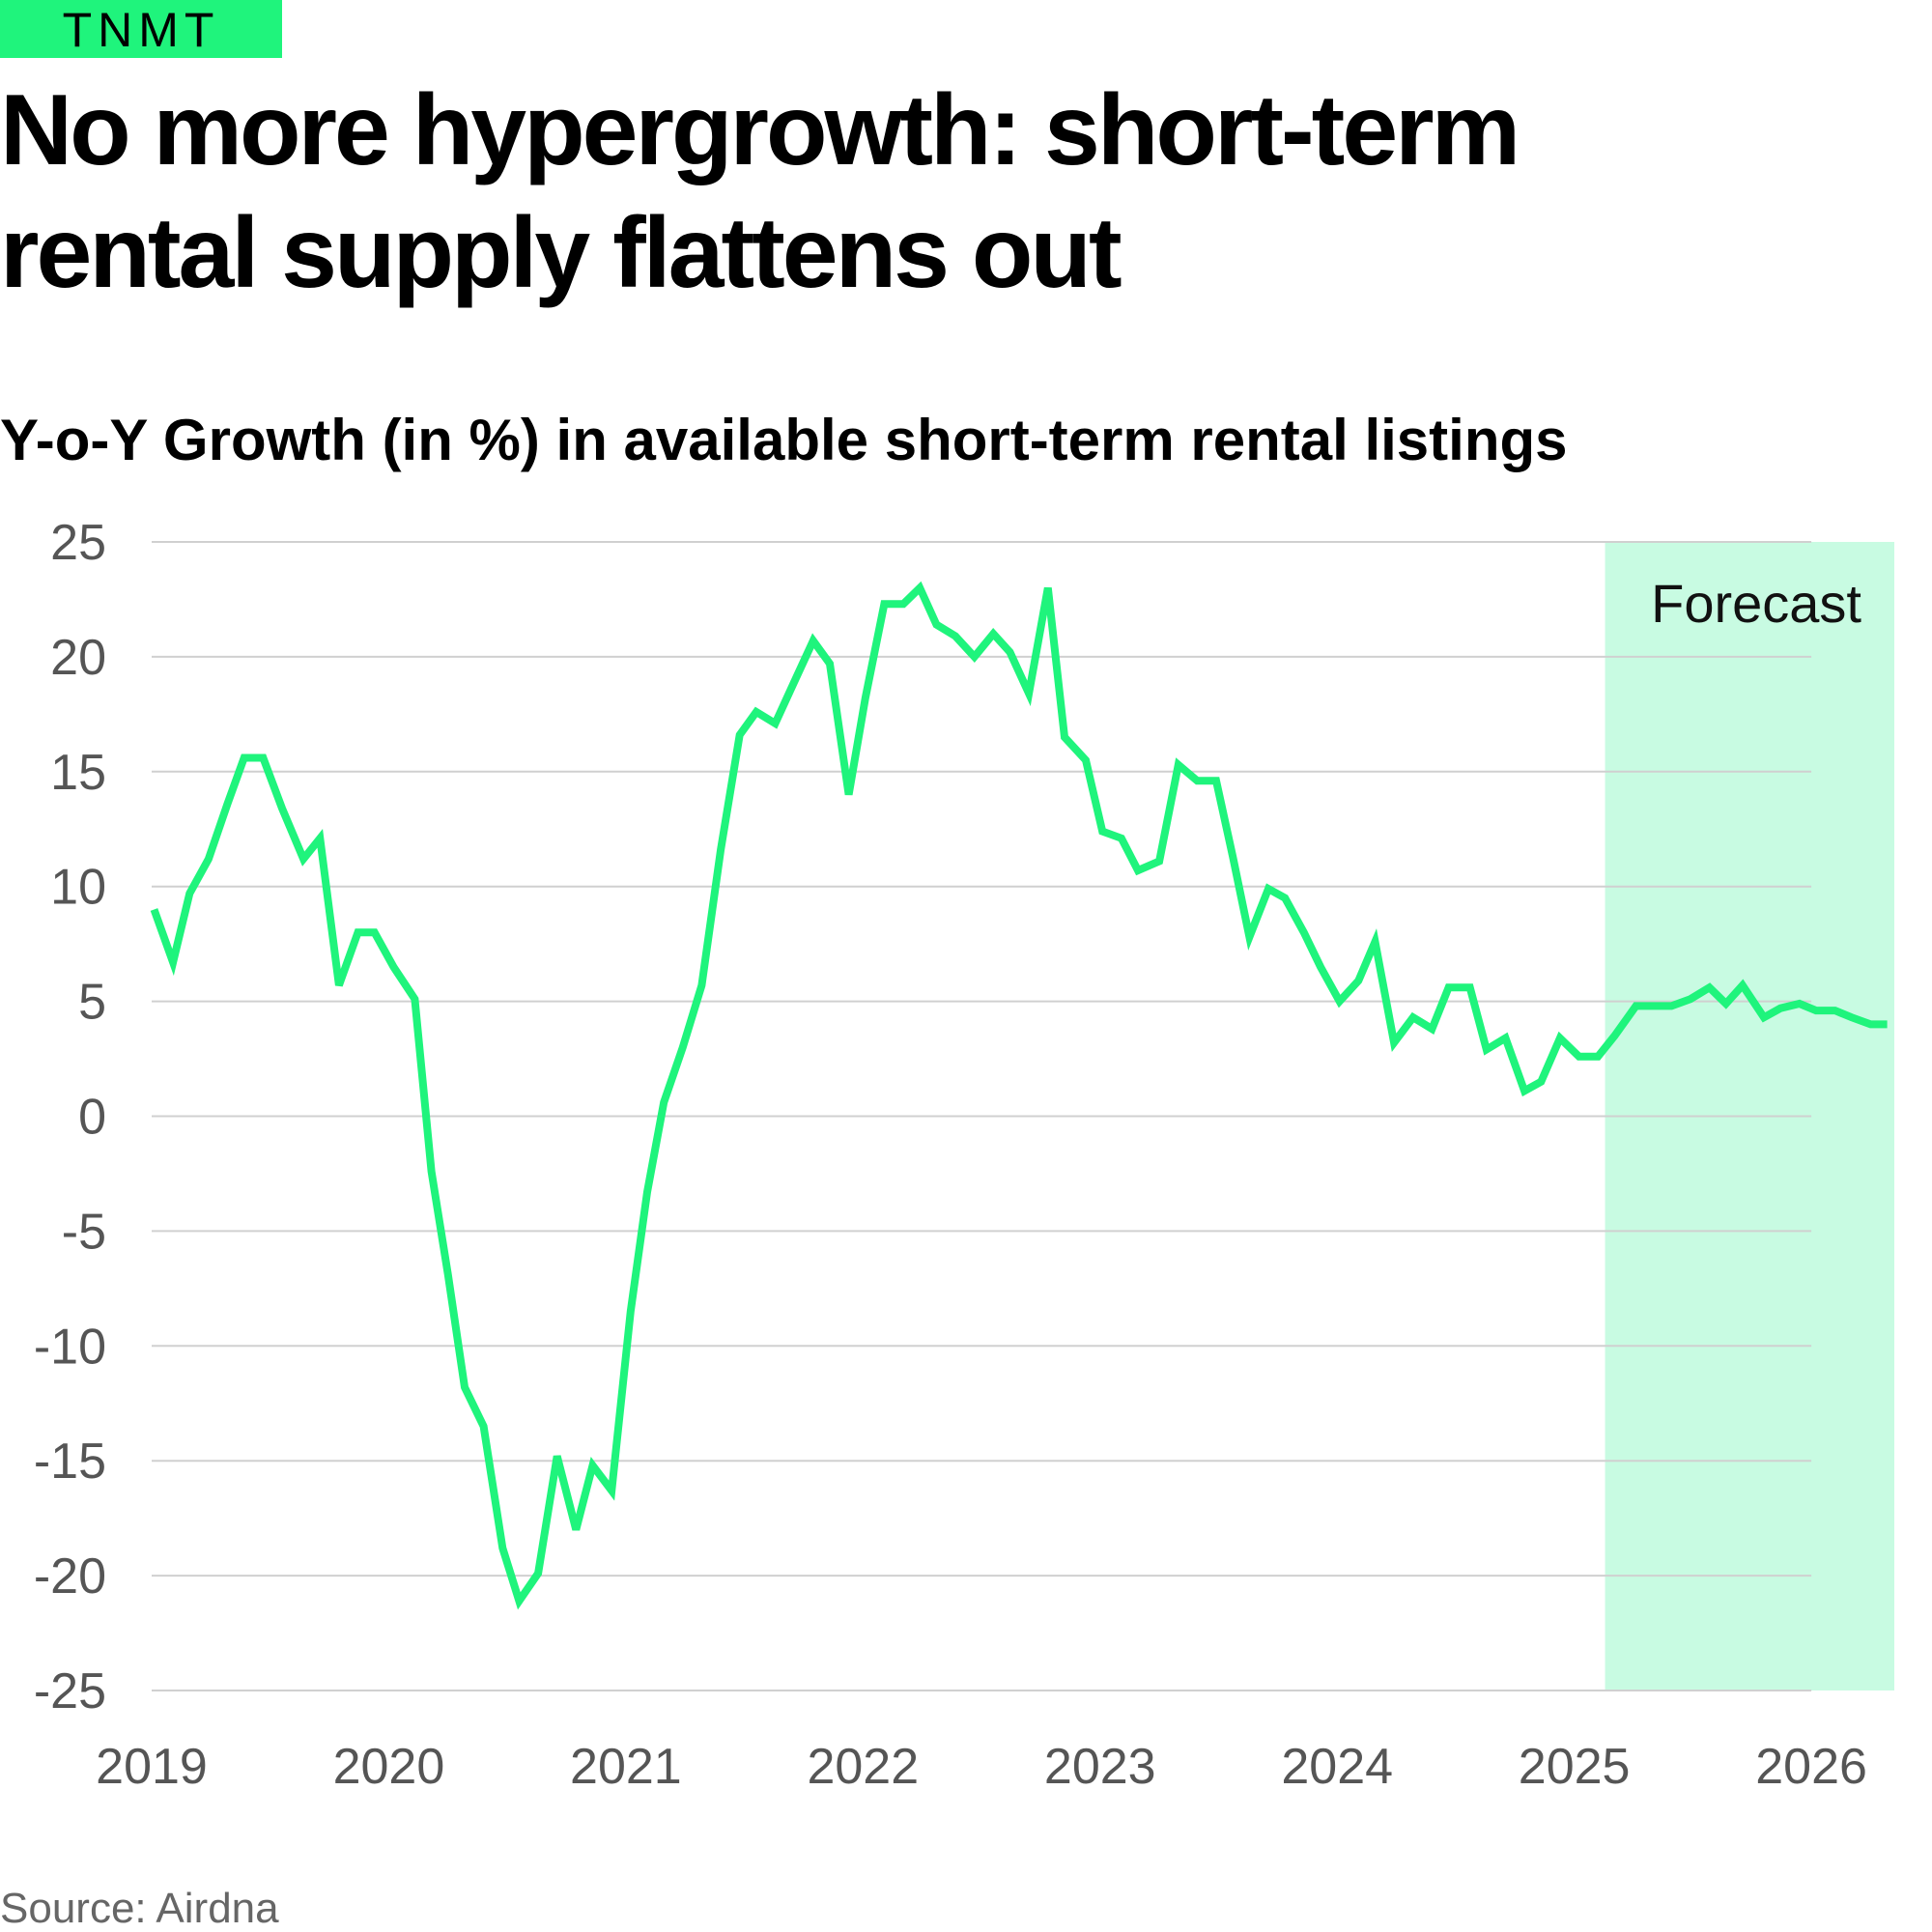 This screenshot has width=1932, height=1932. I want to click on brand: TNMT, so click(141, 30).